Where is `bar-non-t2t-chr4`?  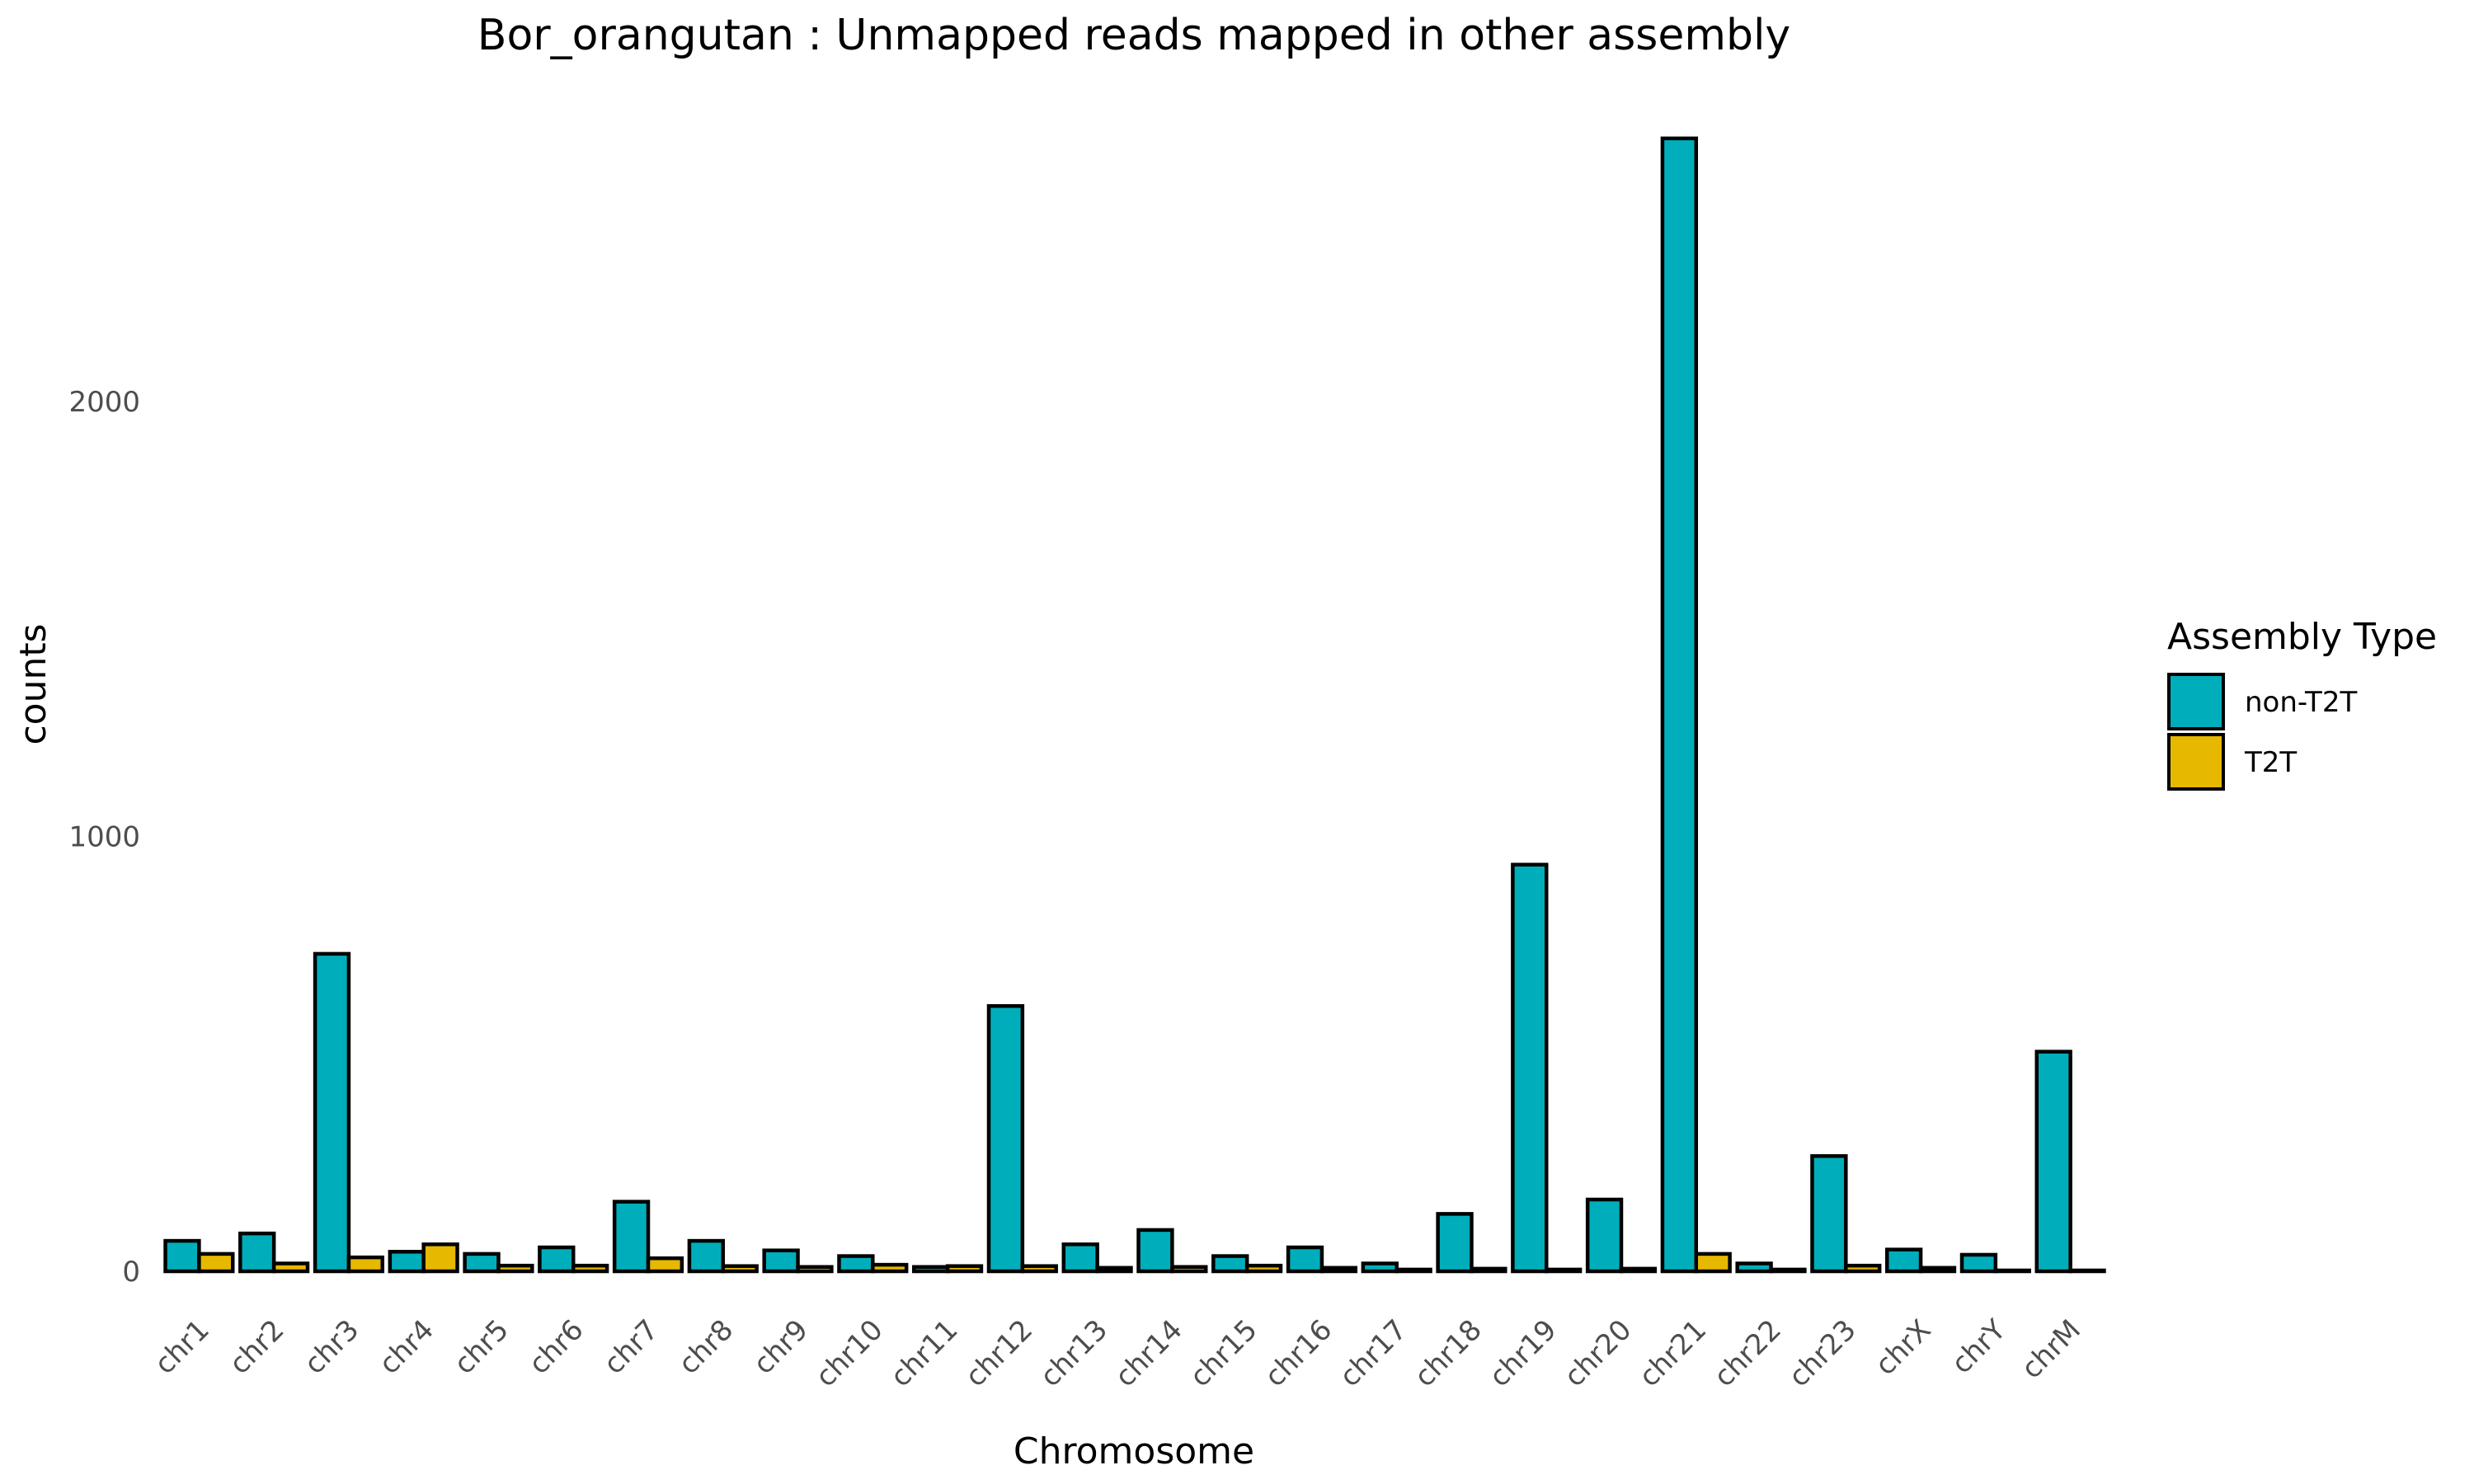 bar-non-t2t-chr4 is located at coordinates (407, 1262).